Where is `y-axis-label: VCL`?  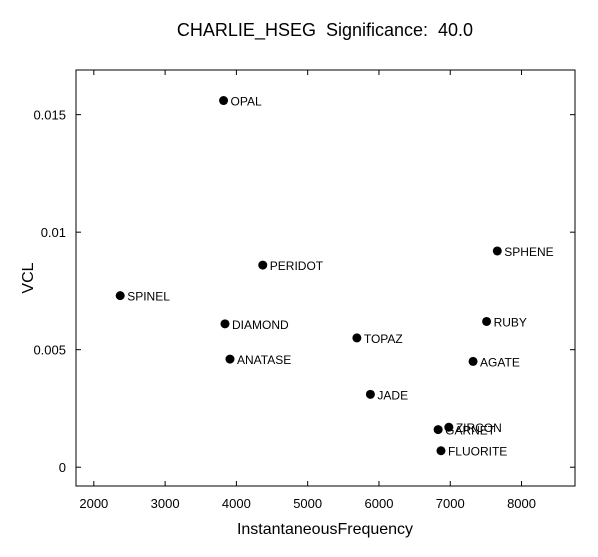 y-axis-label: VCL is located at coordinates (28, 277).